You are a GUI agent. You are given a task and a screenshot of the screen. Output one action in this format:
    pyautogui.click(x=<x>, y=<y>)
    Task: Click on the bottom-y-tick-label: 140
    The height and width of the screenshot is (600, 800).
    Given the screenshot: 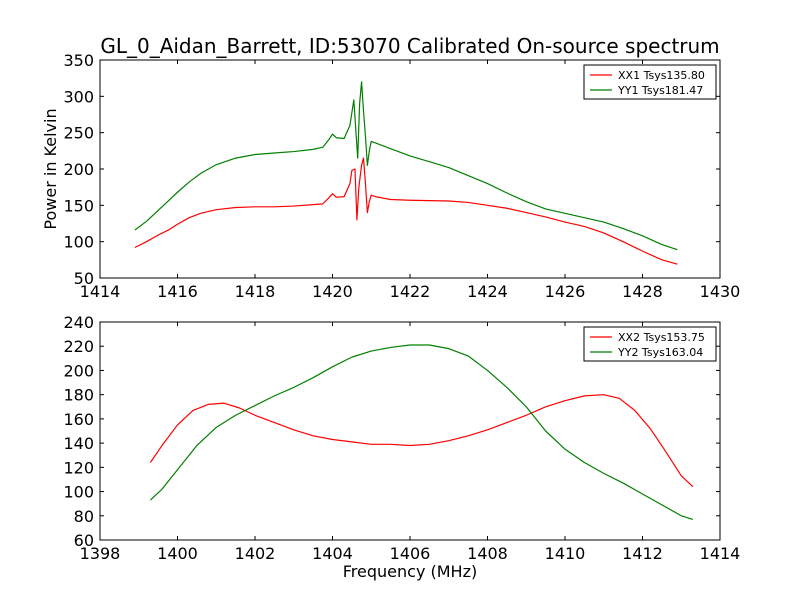 What is the action you would take?
    pyautogui.click(x=78, y=443)
    